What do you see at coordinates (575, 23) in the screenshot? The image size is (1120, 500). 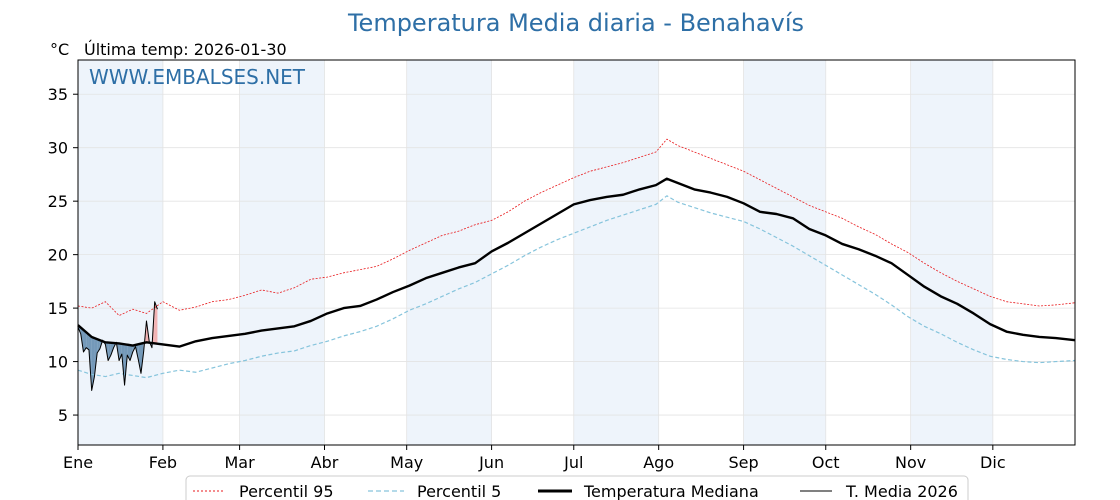 I see `chart-title: Temperatura Media diaria - Benahavís` at bounding box center [575, 23].